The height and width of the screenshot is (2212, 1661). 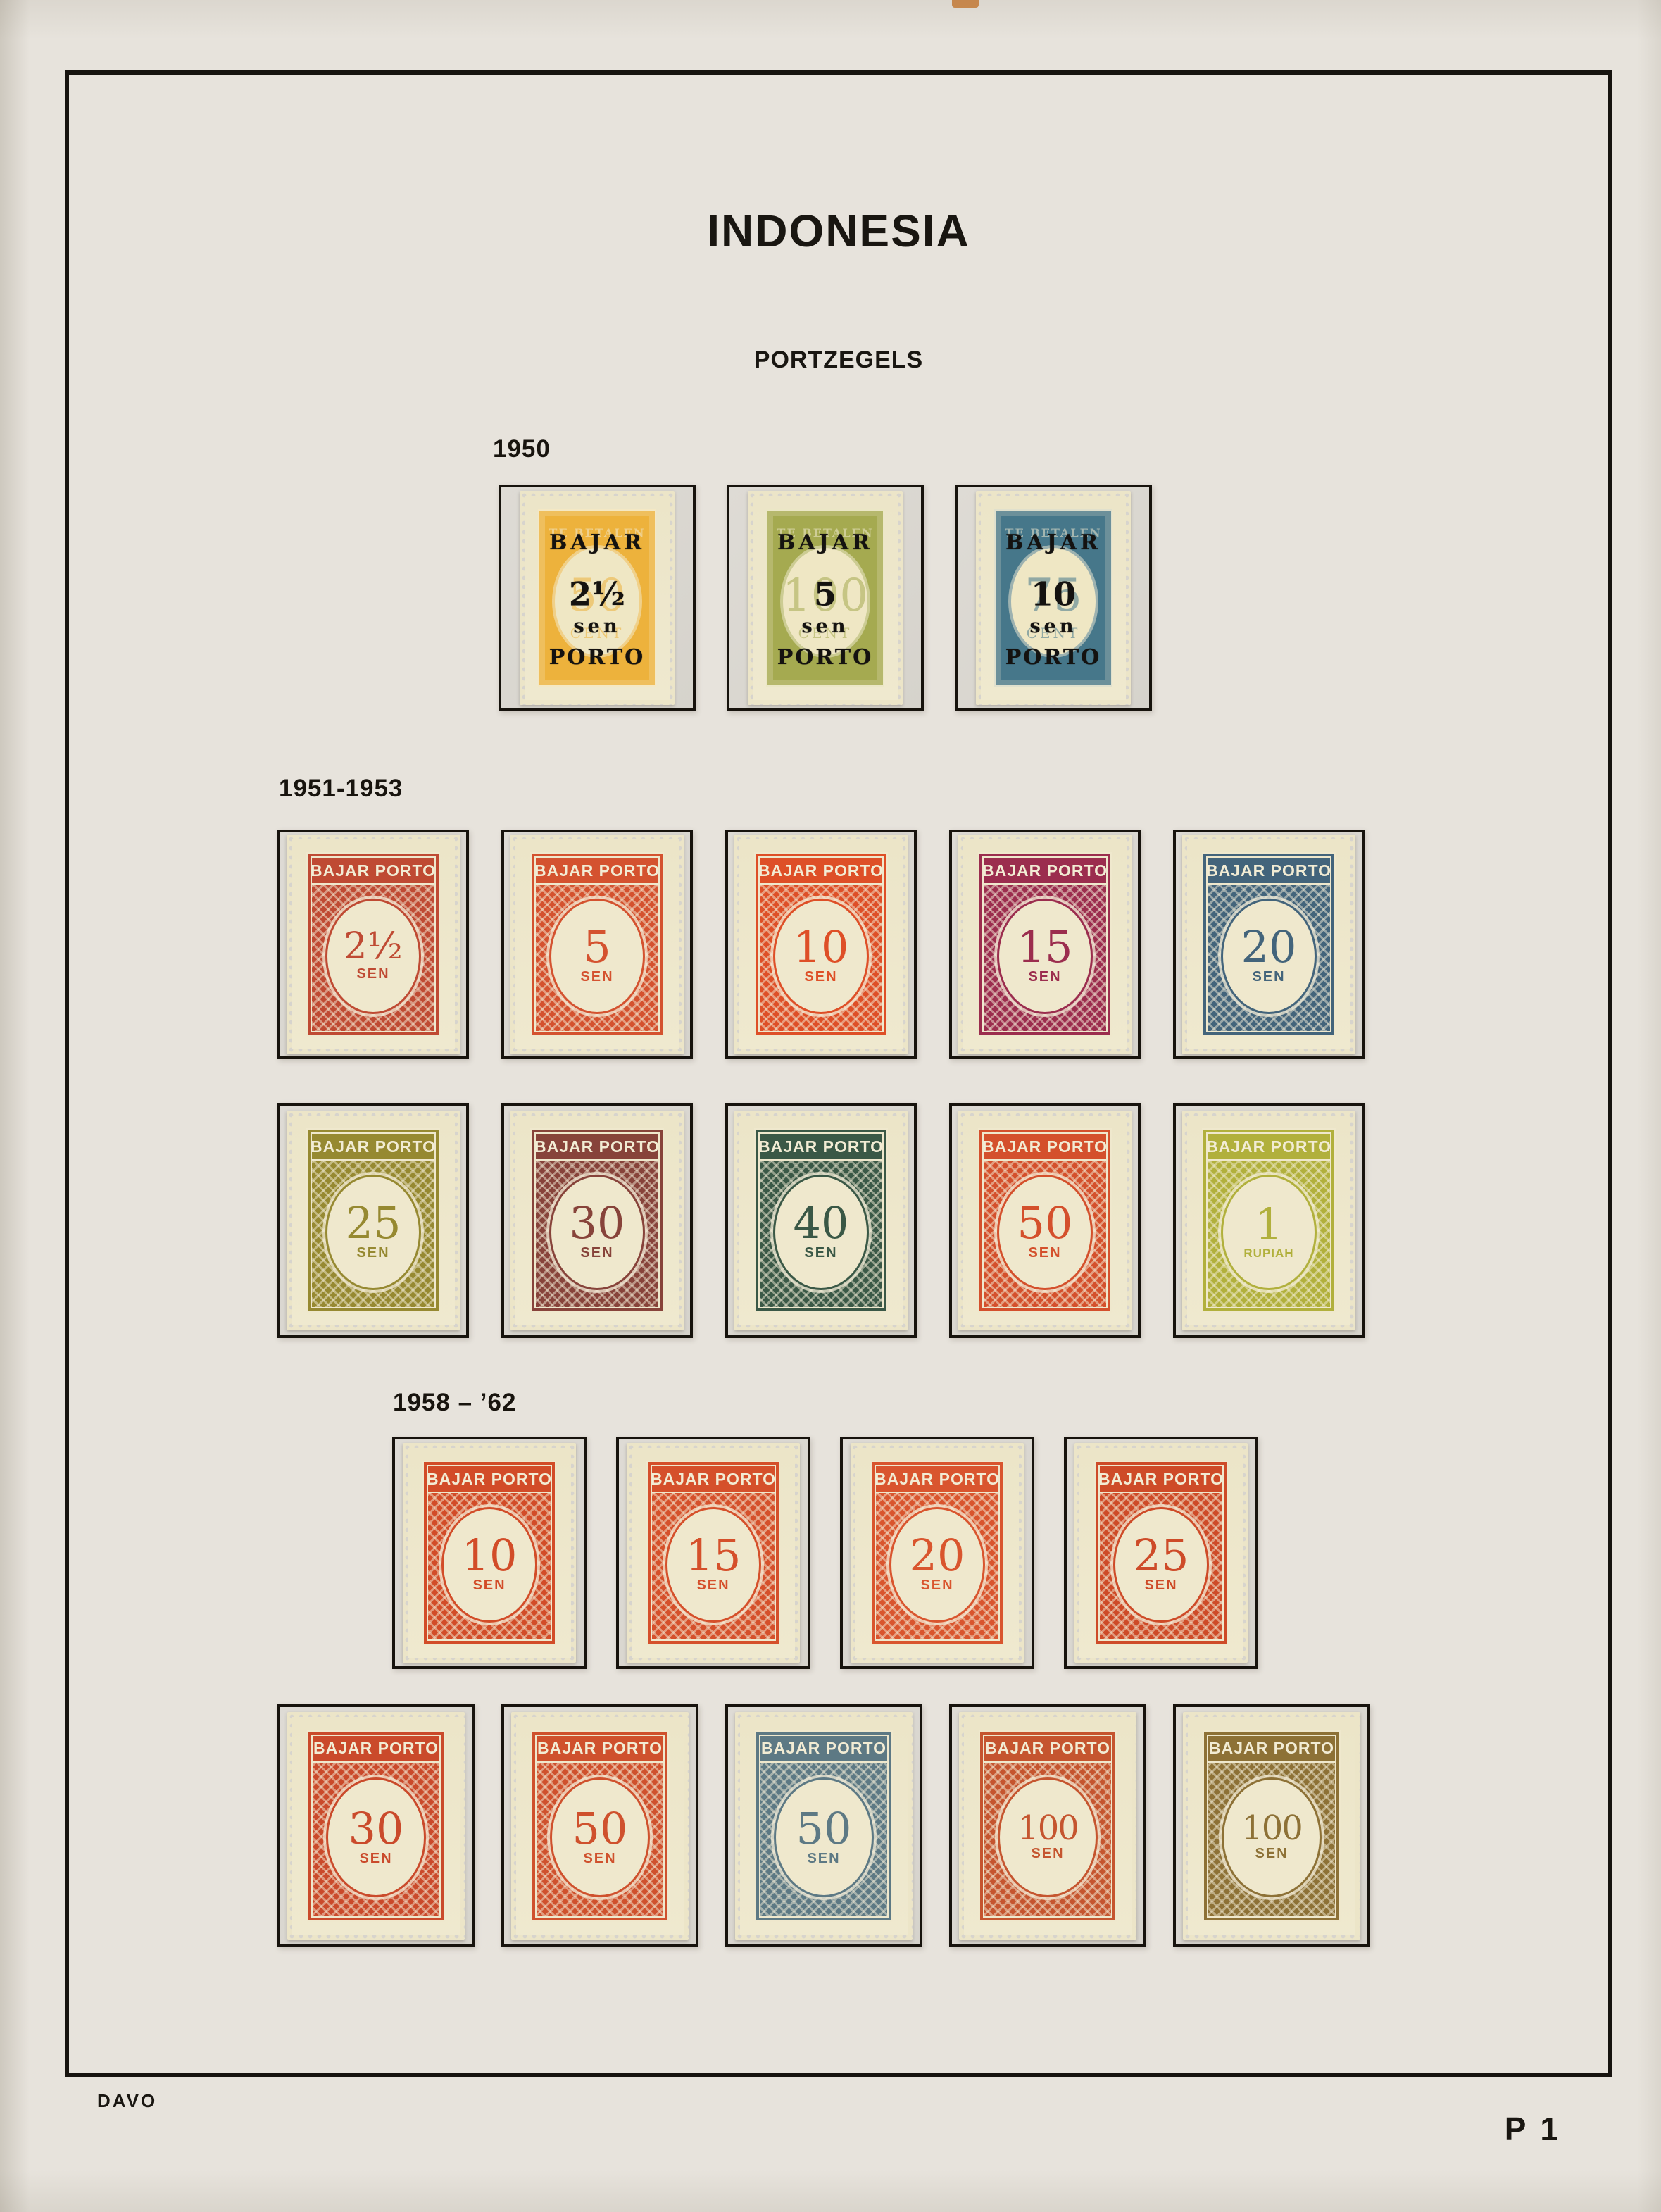 I want to click on stamp-design: TE BETALEN 100 CENT BAJAR 5 sen PORTO, so click(x=825, y=598).